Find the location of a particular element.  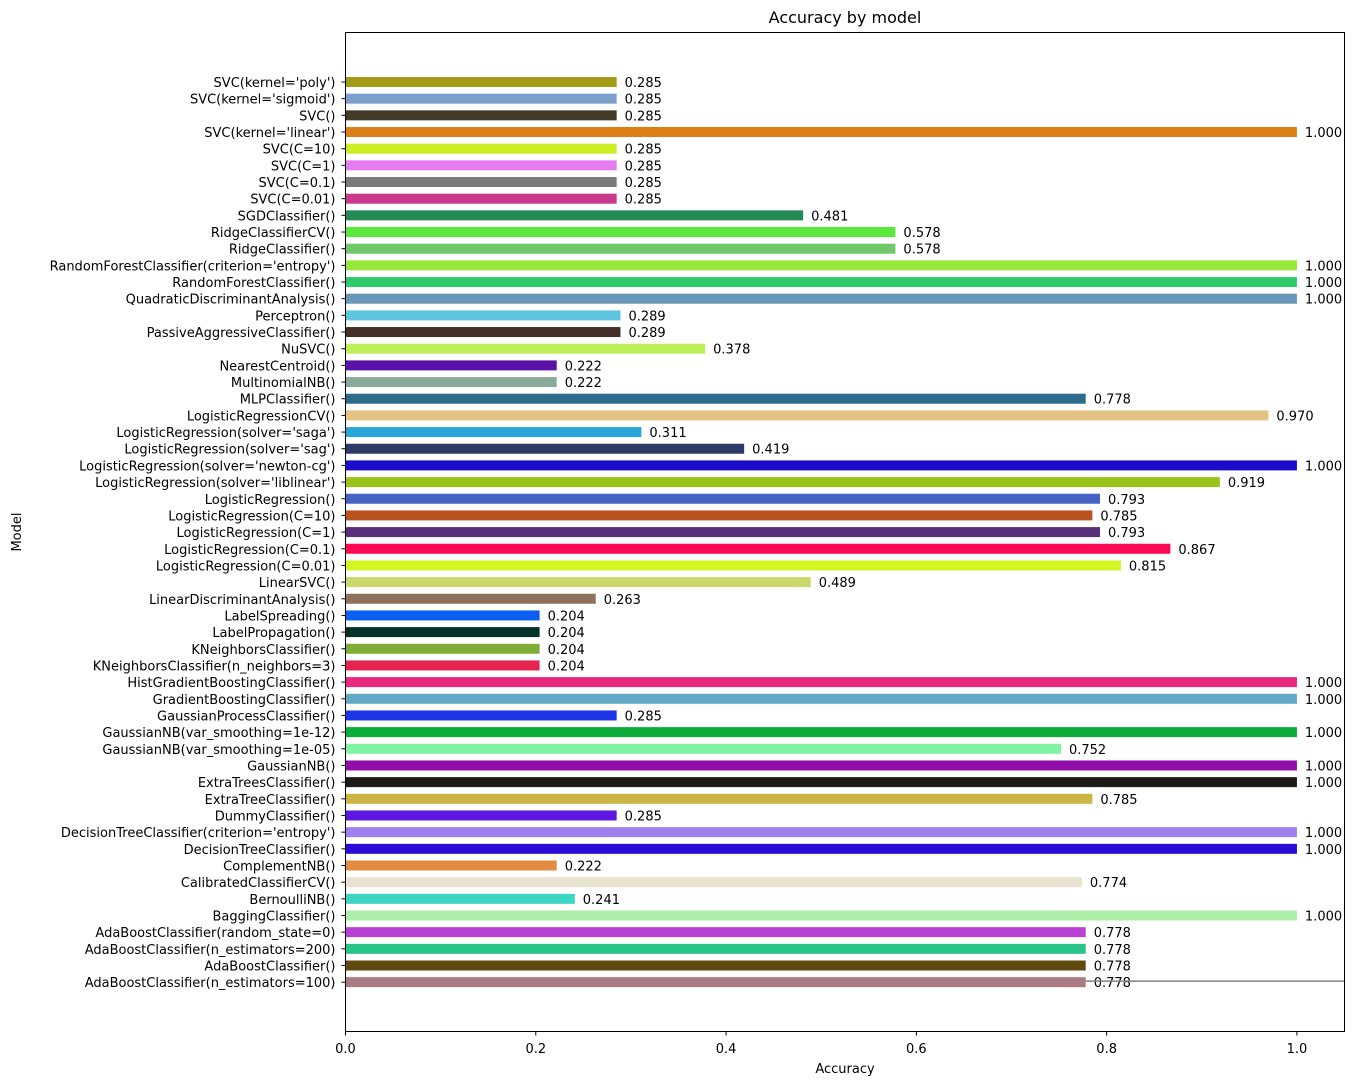

y-tick-label: LabelSpreading() is located at coordinates (279, 616).